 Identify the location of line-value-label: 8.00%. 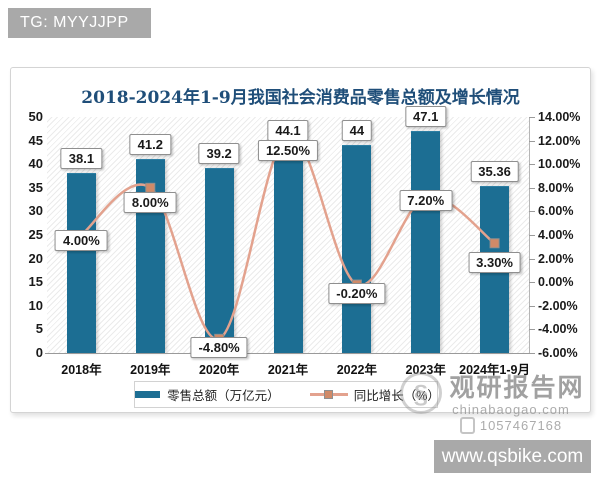
(150, 202).